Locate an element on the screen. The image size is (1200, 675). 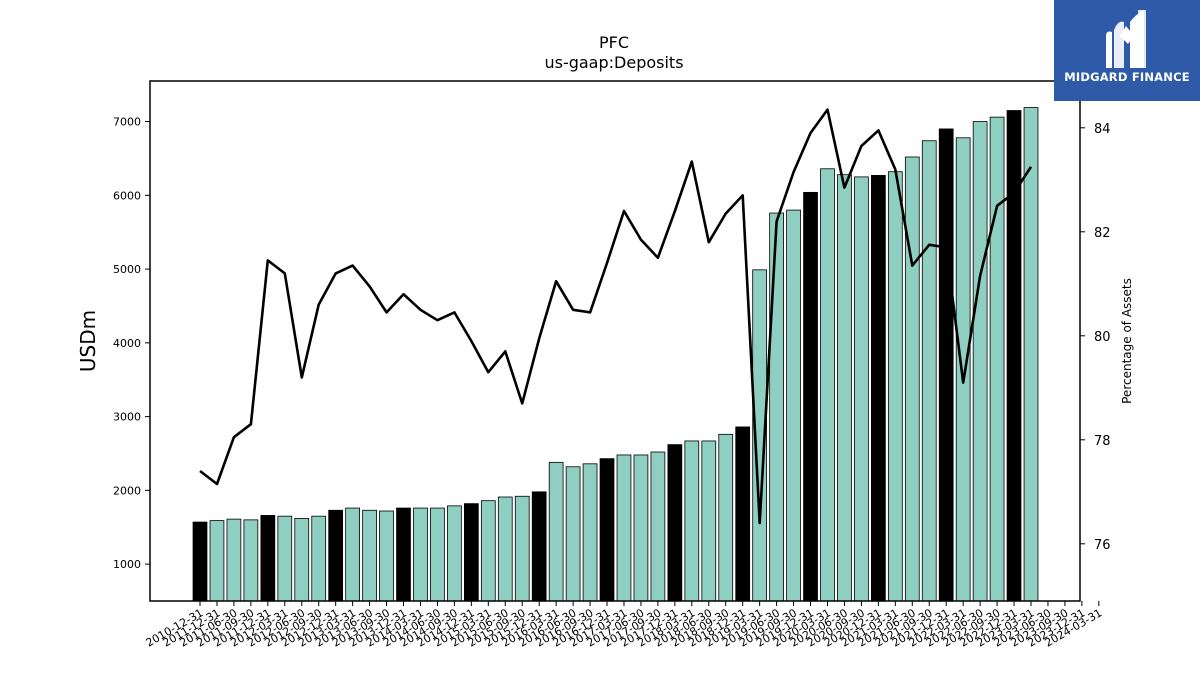
y-tick-label: 2000 is located at coordinates (127, 490).